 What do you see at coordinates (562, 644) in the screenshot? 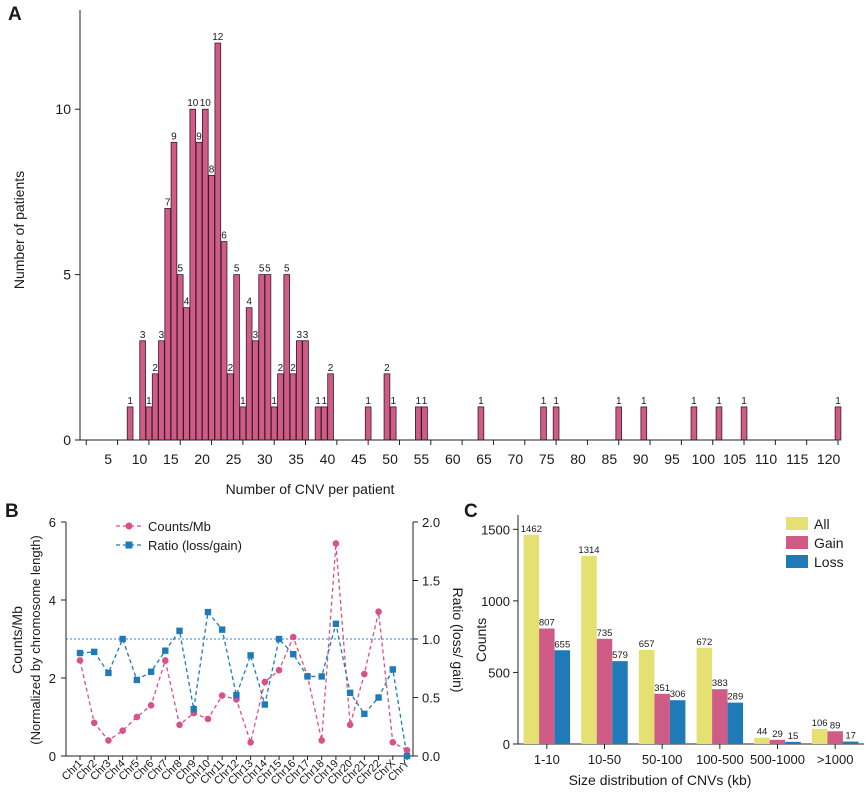
I see `panel-c-bar-label-loss: 655` at bounding box center [562, 644].